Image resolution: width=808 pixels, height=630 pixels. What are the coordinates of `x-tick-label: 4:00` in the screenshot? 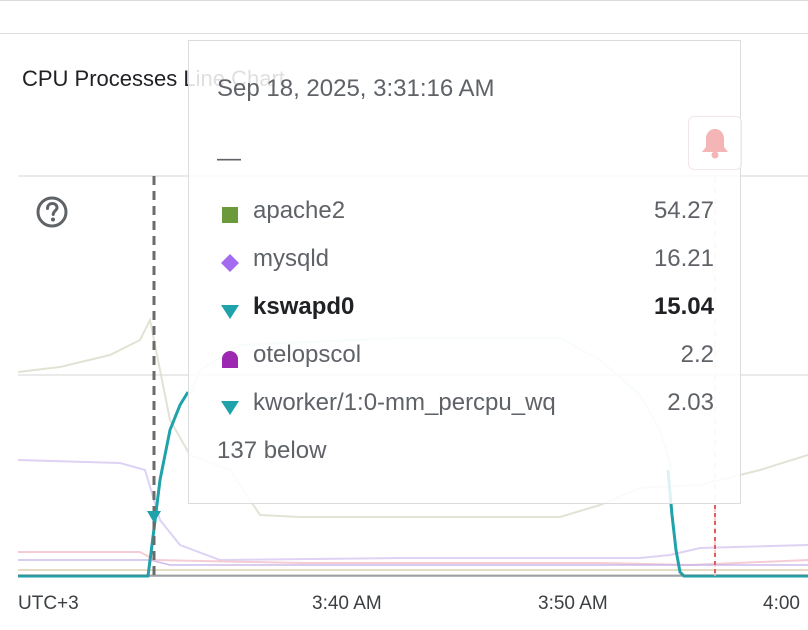 It's located at (781, 603).